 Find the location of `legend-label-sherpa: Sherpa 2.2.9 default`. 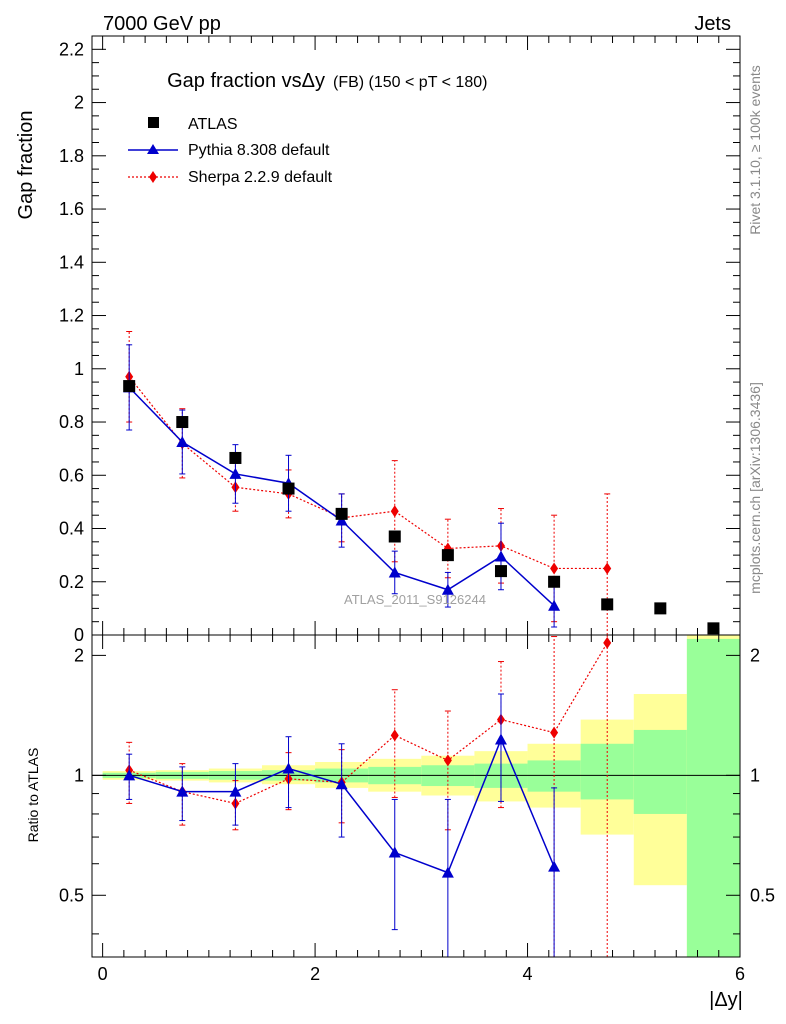

legend-label-sherpa: Sherpa 2.2.9 default is located at coordinates (260, 177).